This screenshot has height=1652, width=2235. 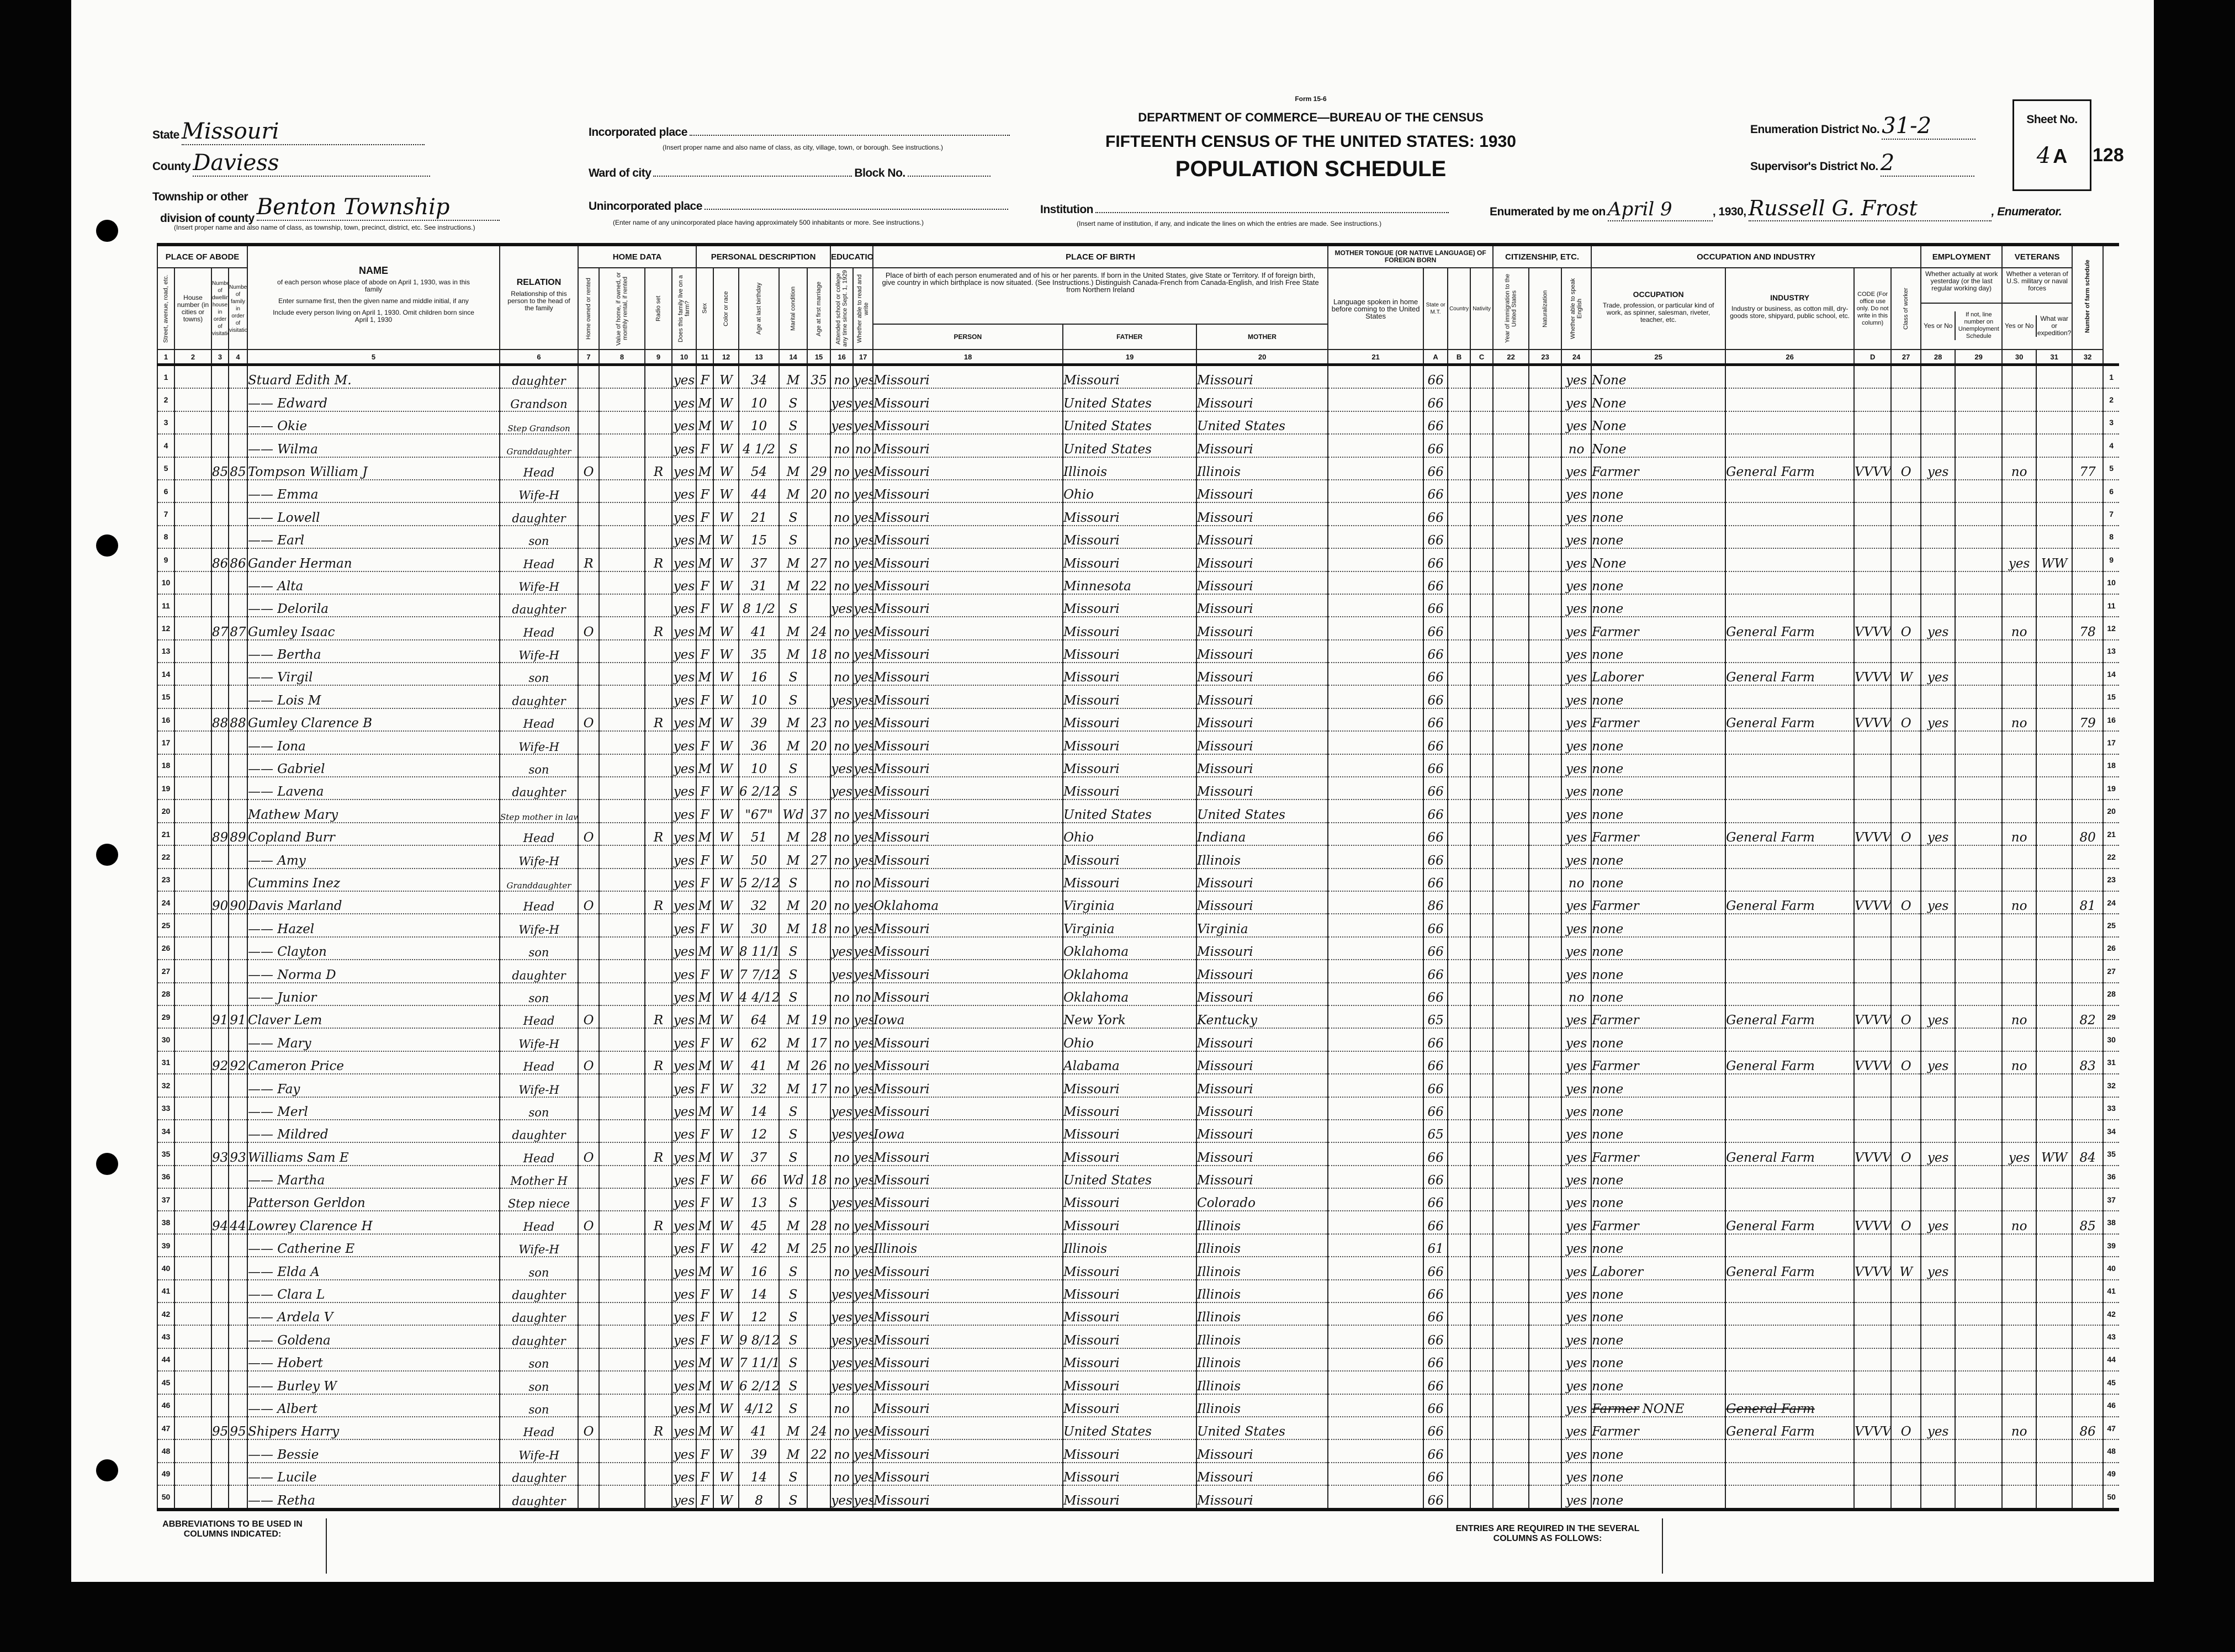 I want to click on line-number: 26, so click(x=165, y=948).